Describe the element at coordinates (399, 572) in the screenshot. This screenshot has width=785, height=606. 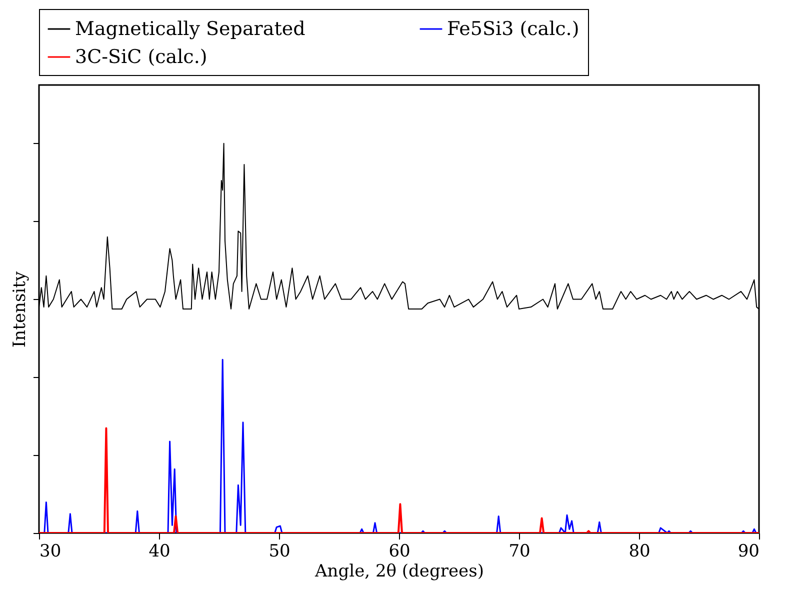
I see `x-axis-title: Angle, 2θ (degrees)` at that location.